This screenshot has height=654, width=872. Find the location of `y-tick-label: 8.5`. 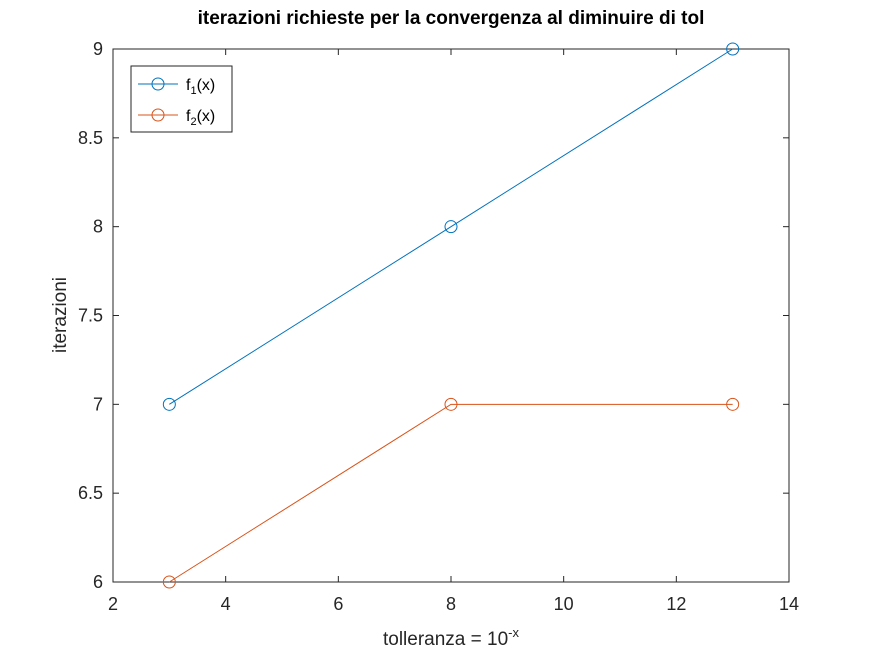

y-tick-label: 8.5 is located at coordinates (90, 138).